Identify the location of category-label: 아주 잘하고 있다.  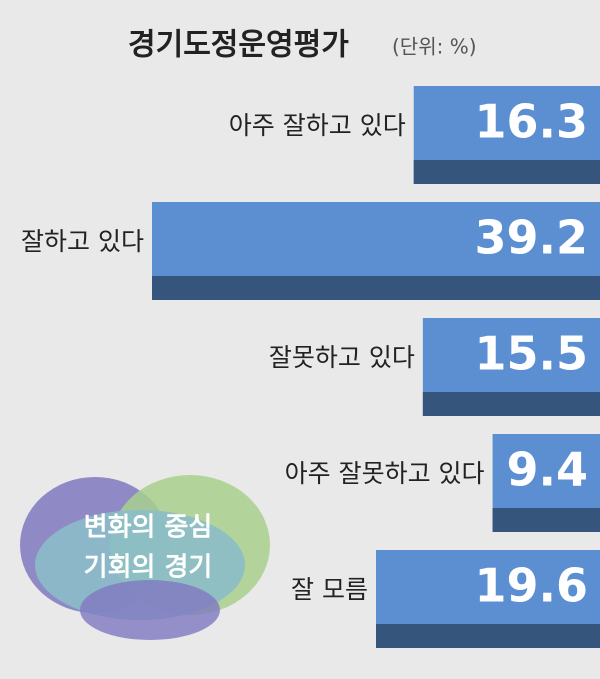
(317, 125).